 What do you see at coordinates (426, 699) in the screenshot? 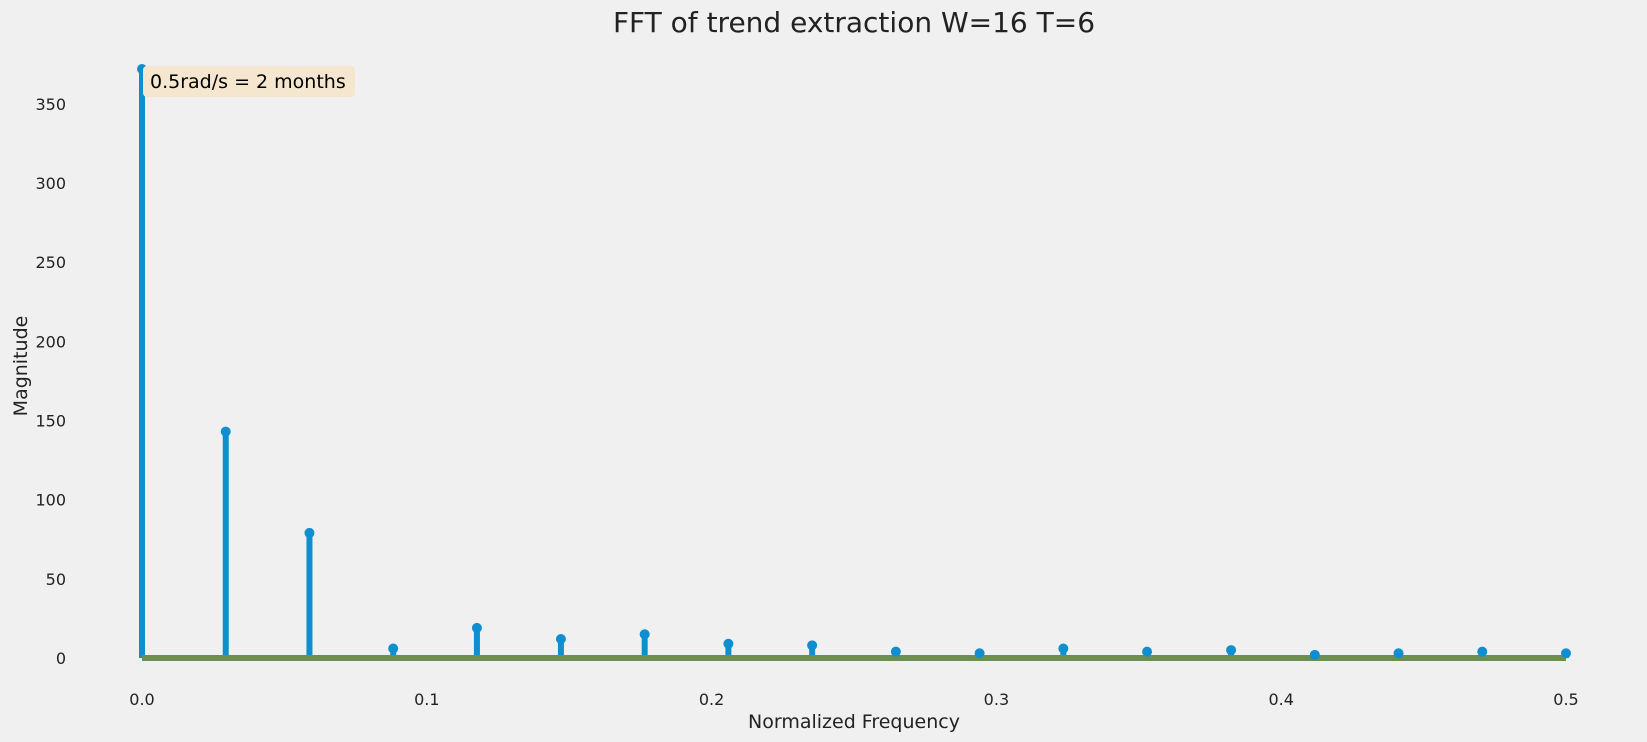
I see `x-tick-label: 0.1` at bounding box center [426, 699].